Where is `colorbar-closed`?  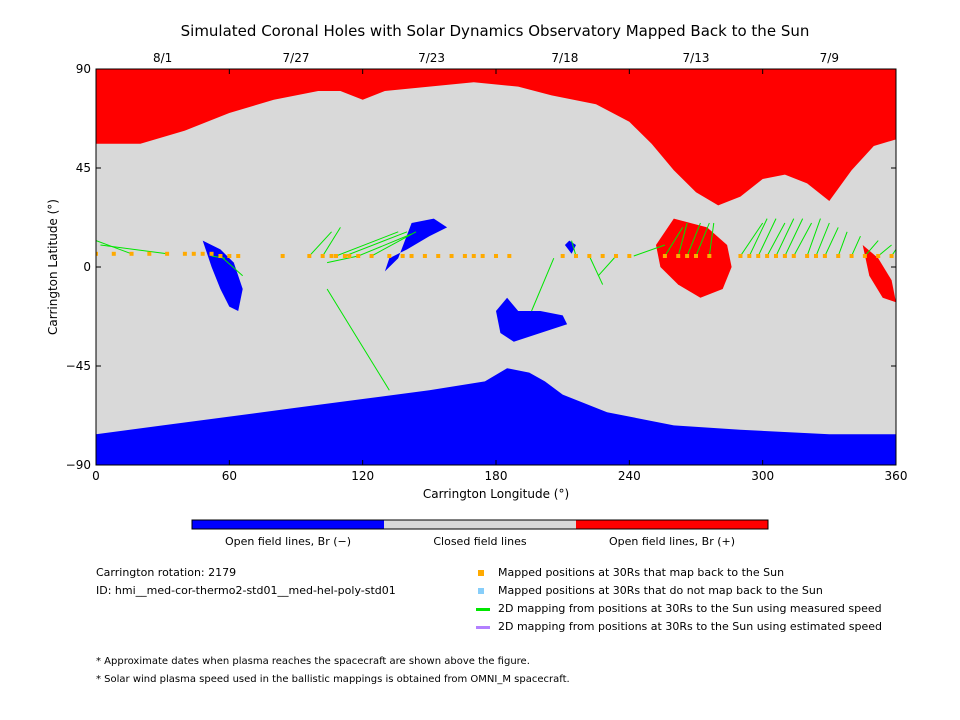
colorbar-closed is located at coordinates (480, 524).